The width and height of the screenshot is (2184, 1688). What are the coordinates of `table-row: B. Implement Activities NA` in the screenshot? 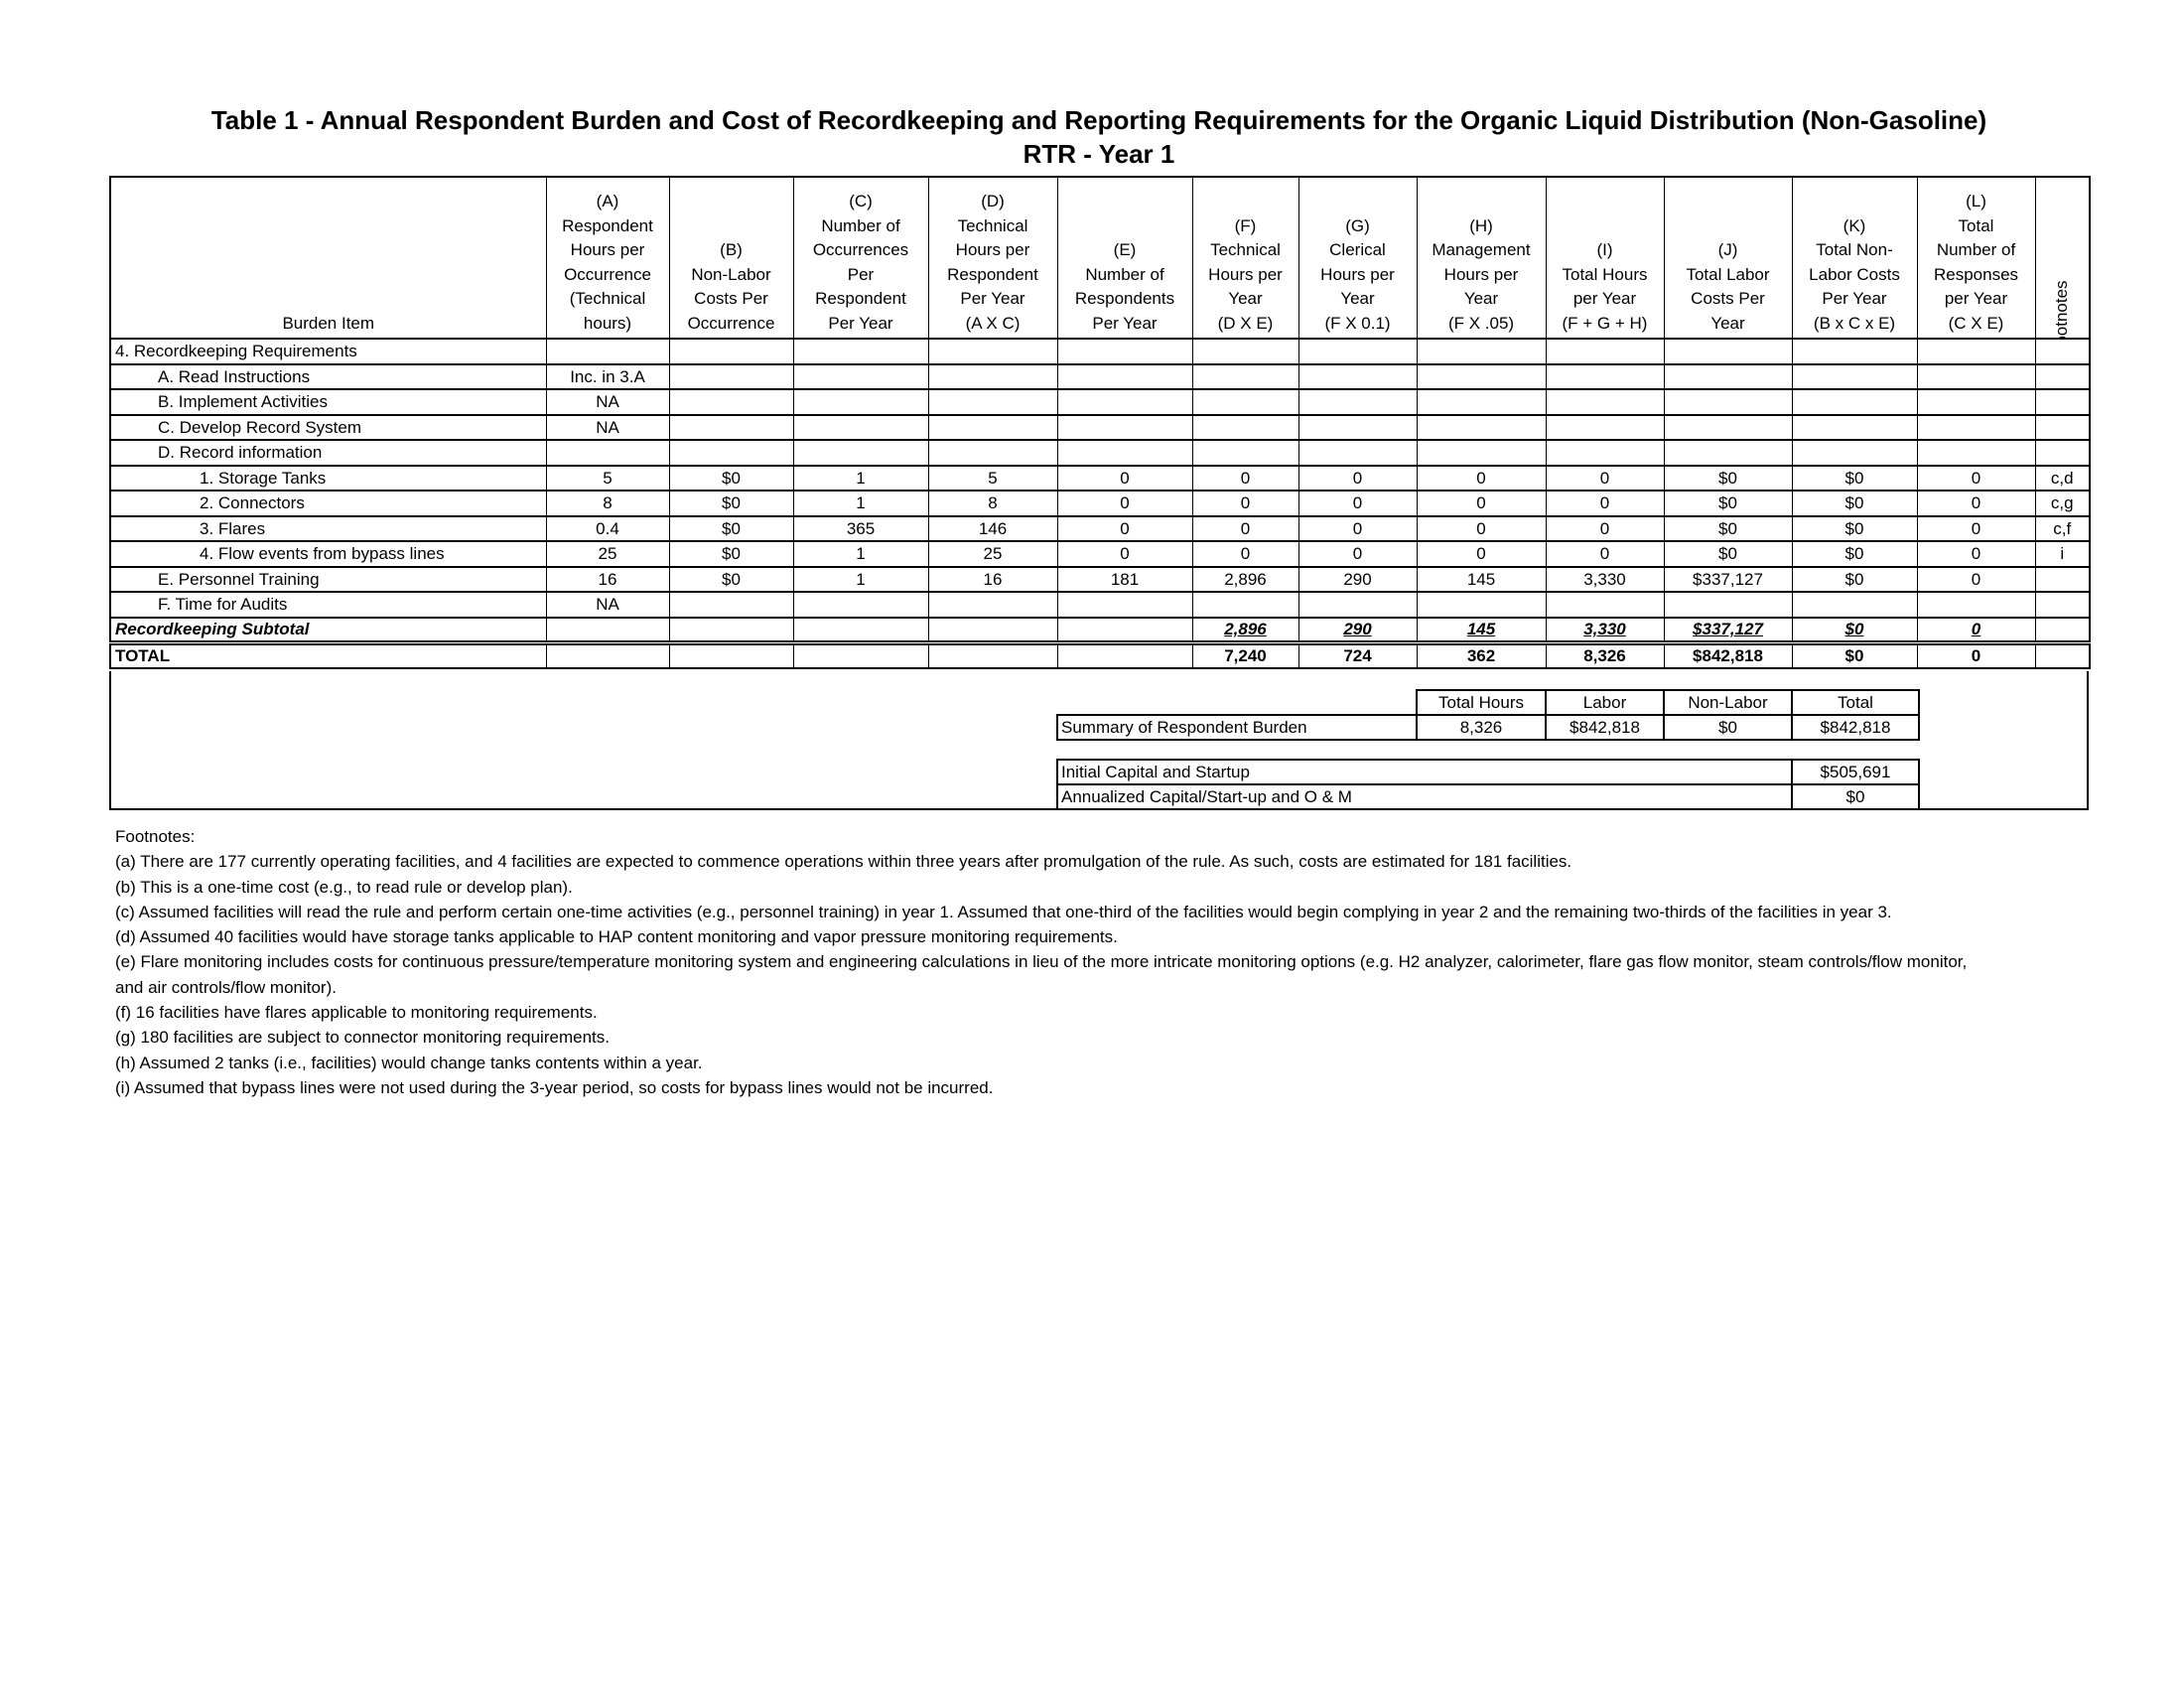 It's located at (1100, 401).